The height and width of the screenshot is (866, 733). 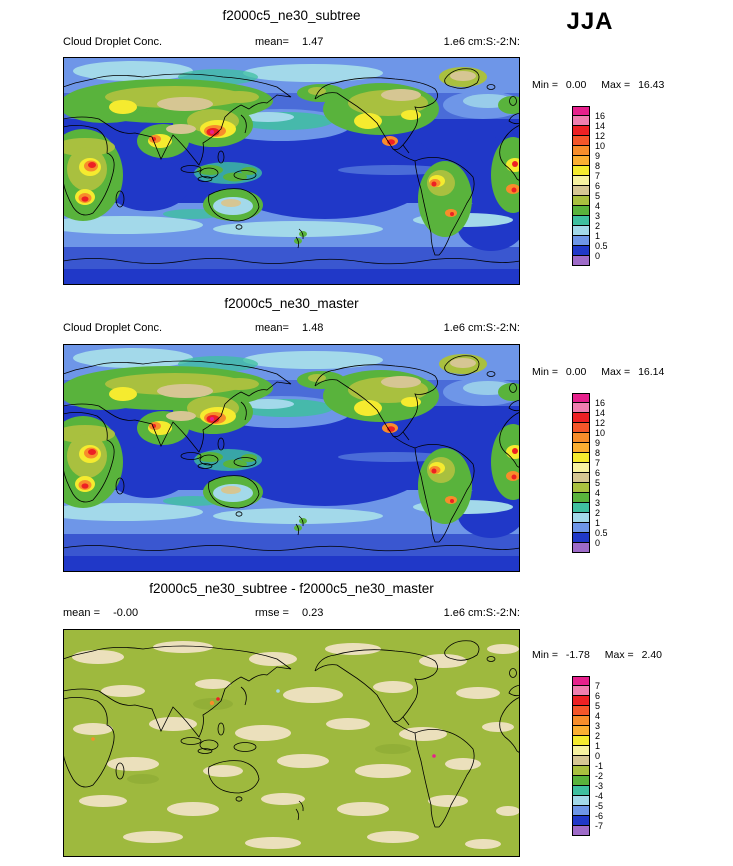 I want to click on panel3-colorbar: 7 6 5 4 3 2 1 0 -1 -2 -3 -4 -5 -6 -7, so click(x=587, y=756).